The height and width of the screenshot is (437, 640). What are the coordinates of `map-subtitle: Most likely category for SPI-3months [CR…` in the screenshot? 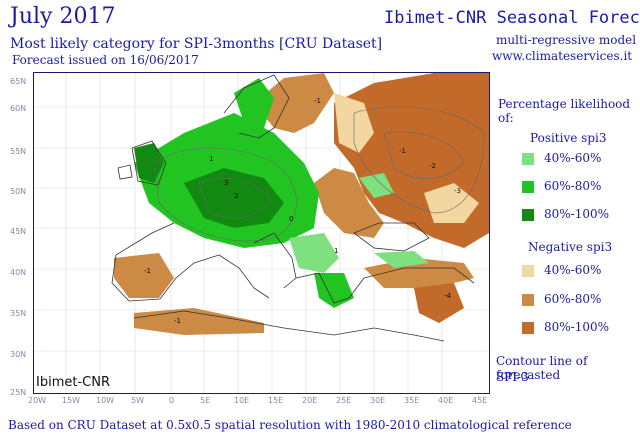 It's located at (196, 44).